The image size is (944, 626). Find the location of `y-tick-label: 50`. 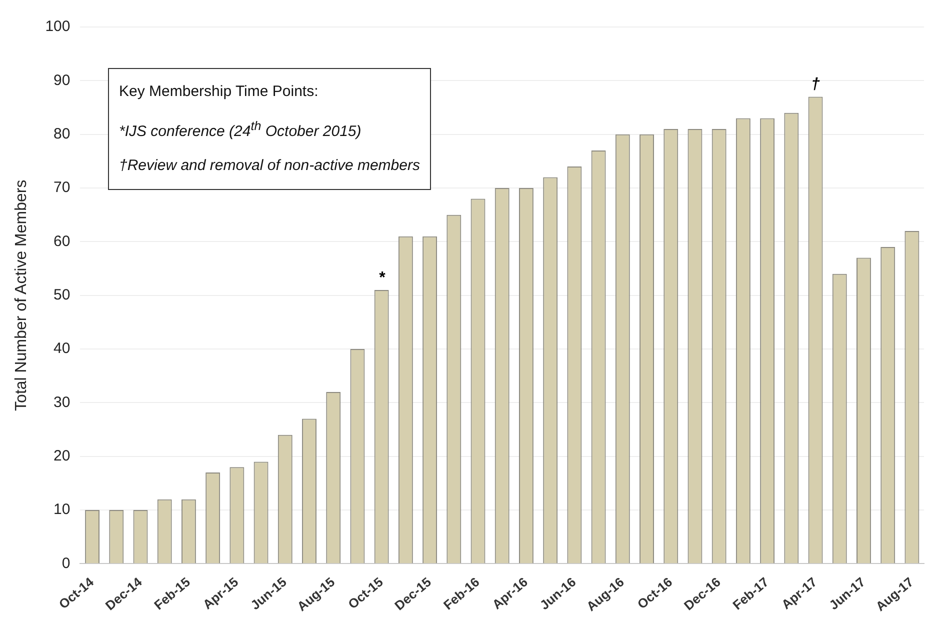

y-tick-label: 50 is located at coordinates (62, 295).